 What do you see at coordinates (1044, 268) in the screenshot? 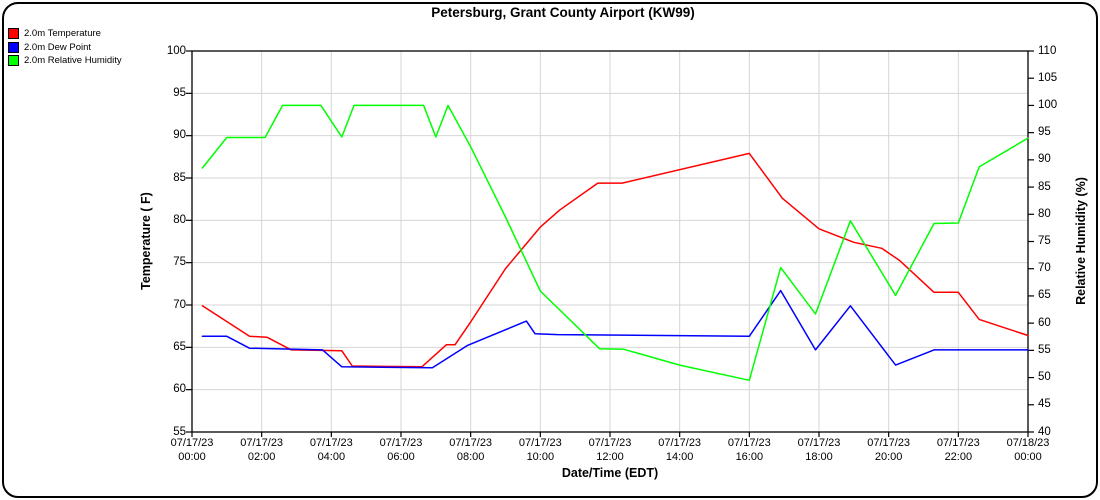
I see `right-tick-label: 70` at bounding box center [1044, 268].